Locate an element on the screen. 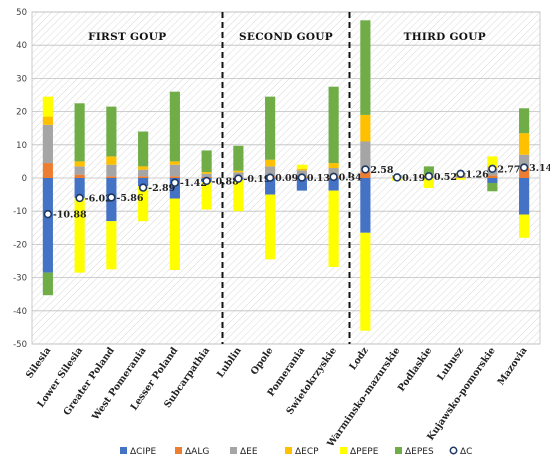 The height and width of the screenshot is (465, 550). group-label: FIRST GOUP is located at coordinates (127, 37).